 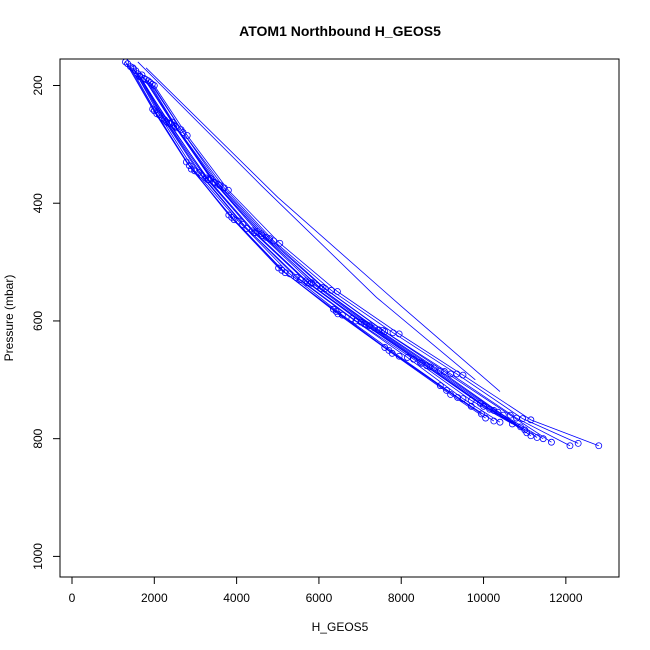 What do you see at coordinates (319, 598) in the screenshot?
I see `x-tick-label: 6000` at bounding box center [319, 598].